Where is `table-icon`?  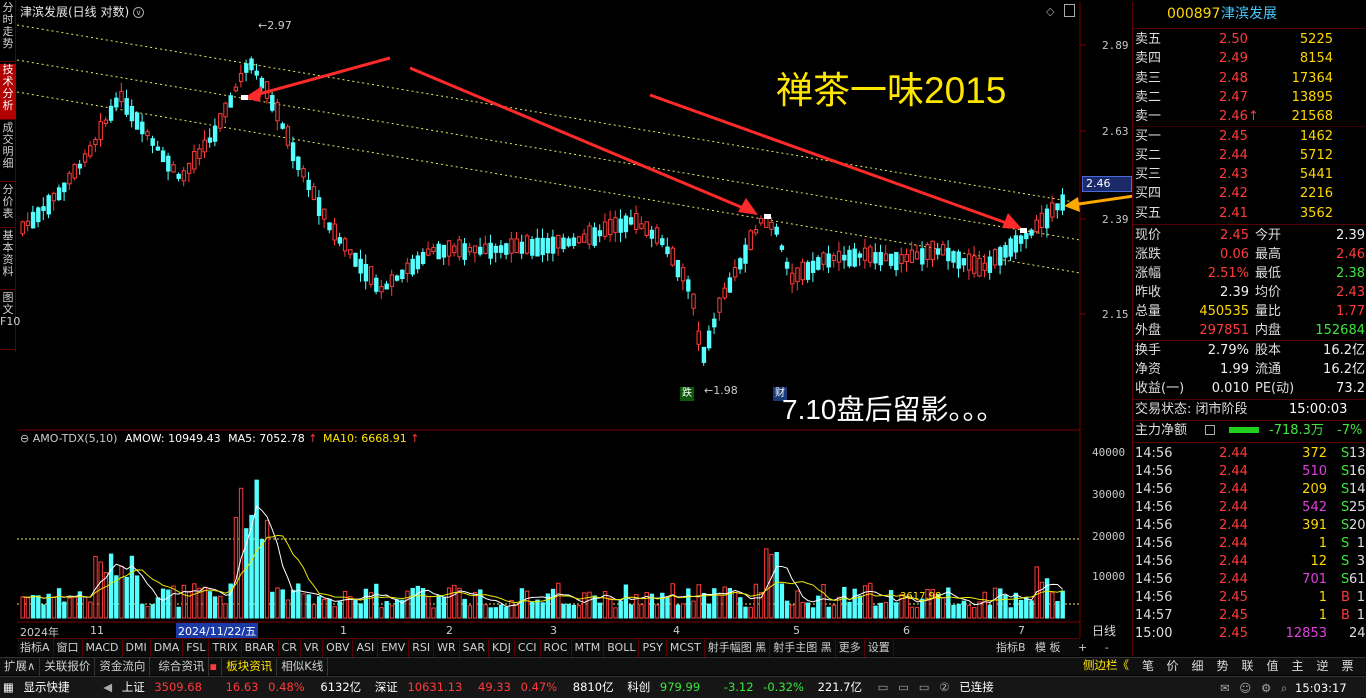 table-icon is located at coordinates (1210, 430).